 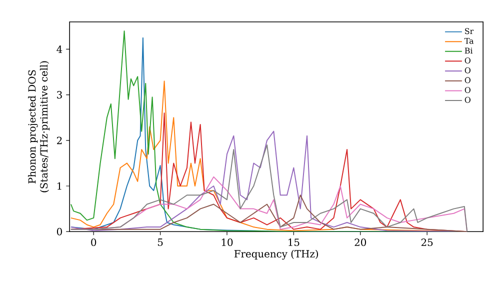 I want to click on y-tick-label: 2, so click(x=59, y=140).